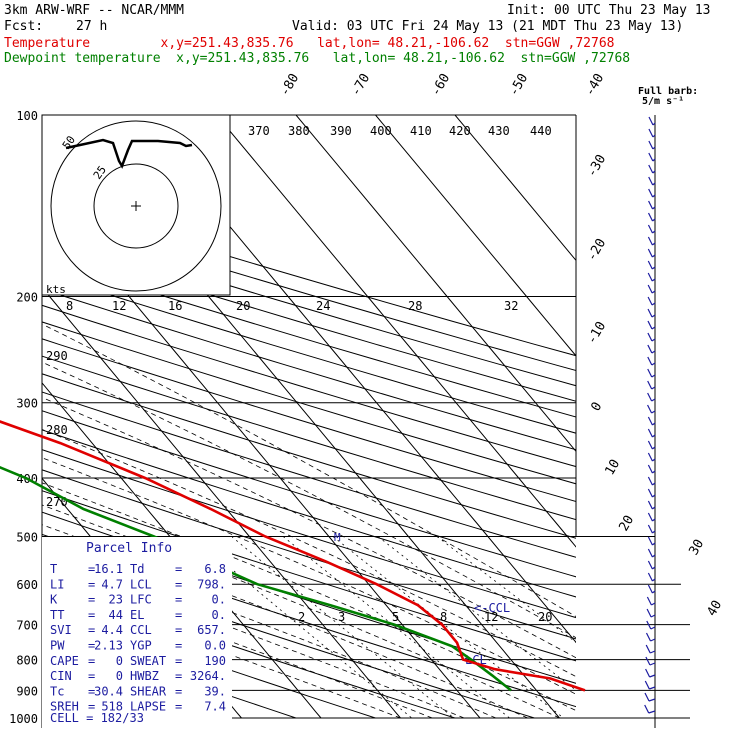 This screenshot has height=740, width=740. I want to click on isotherm-line, so click(1, 416).